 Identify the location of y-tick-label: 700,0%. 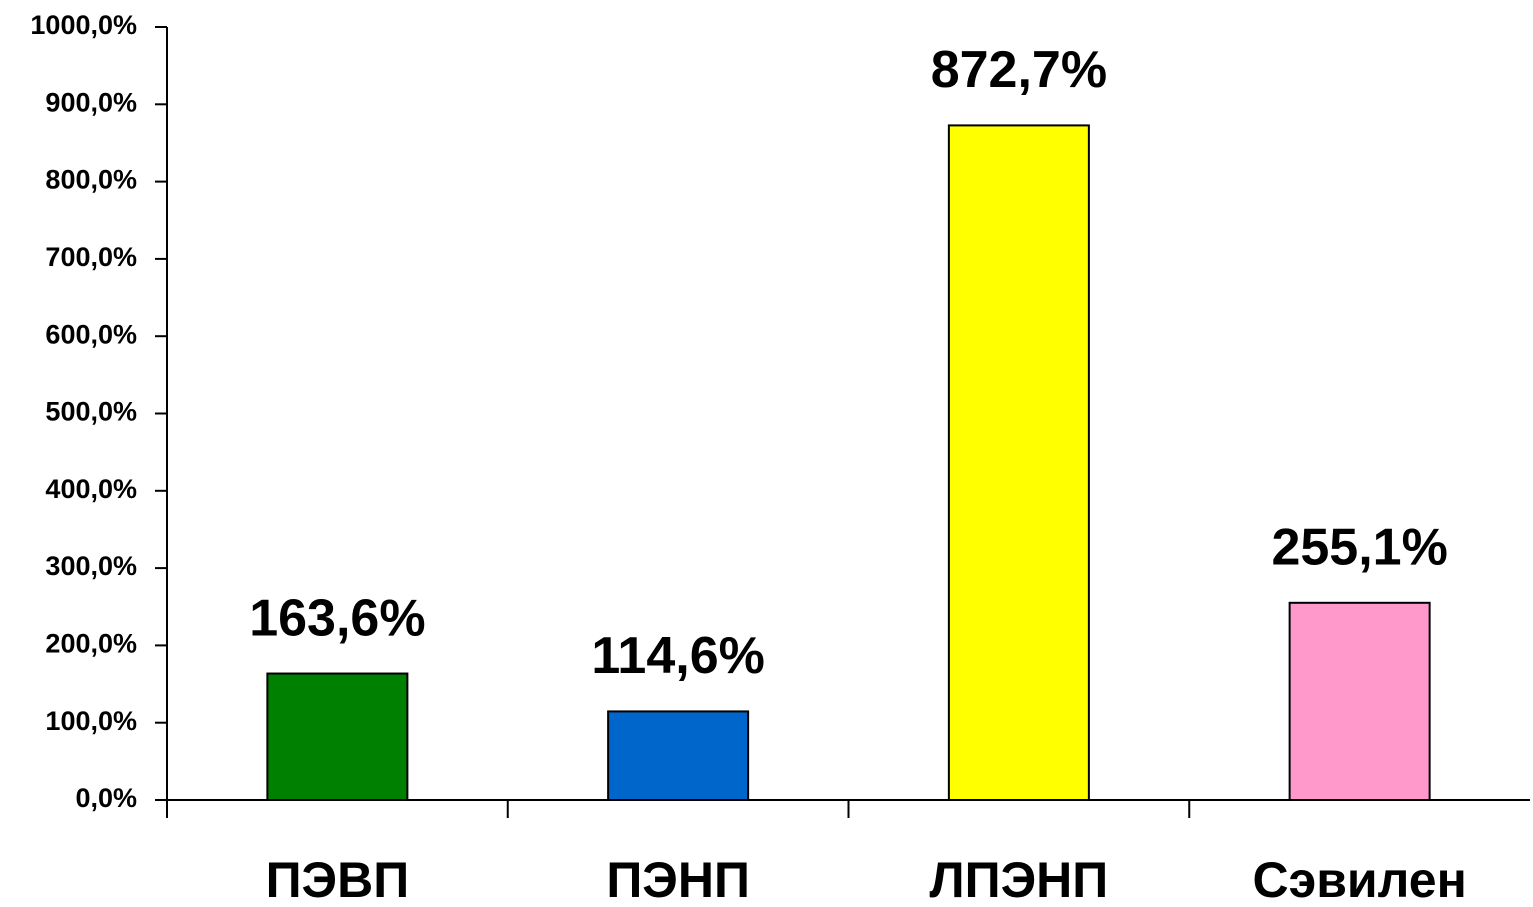
(91, 257).